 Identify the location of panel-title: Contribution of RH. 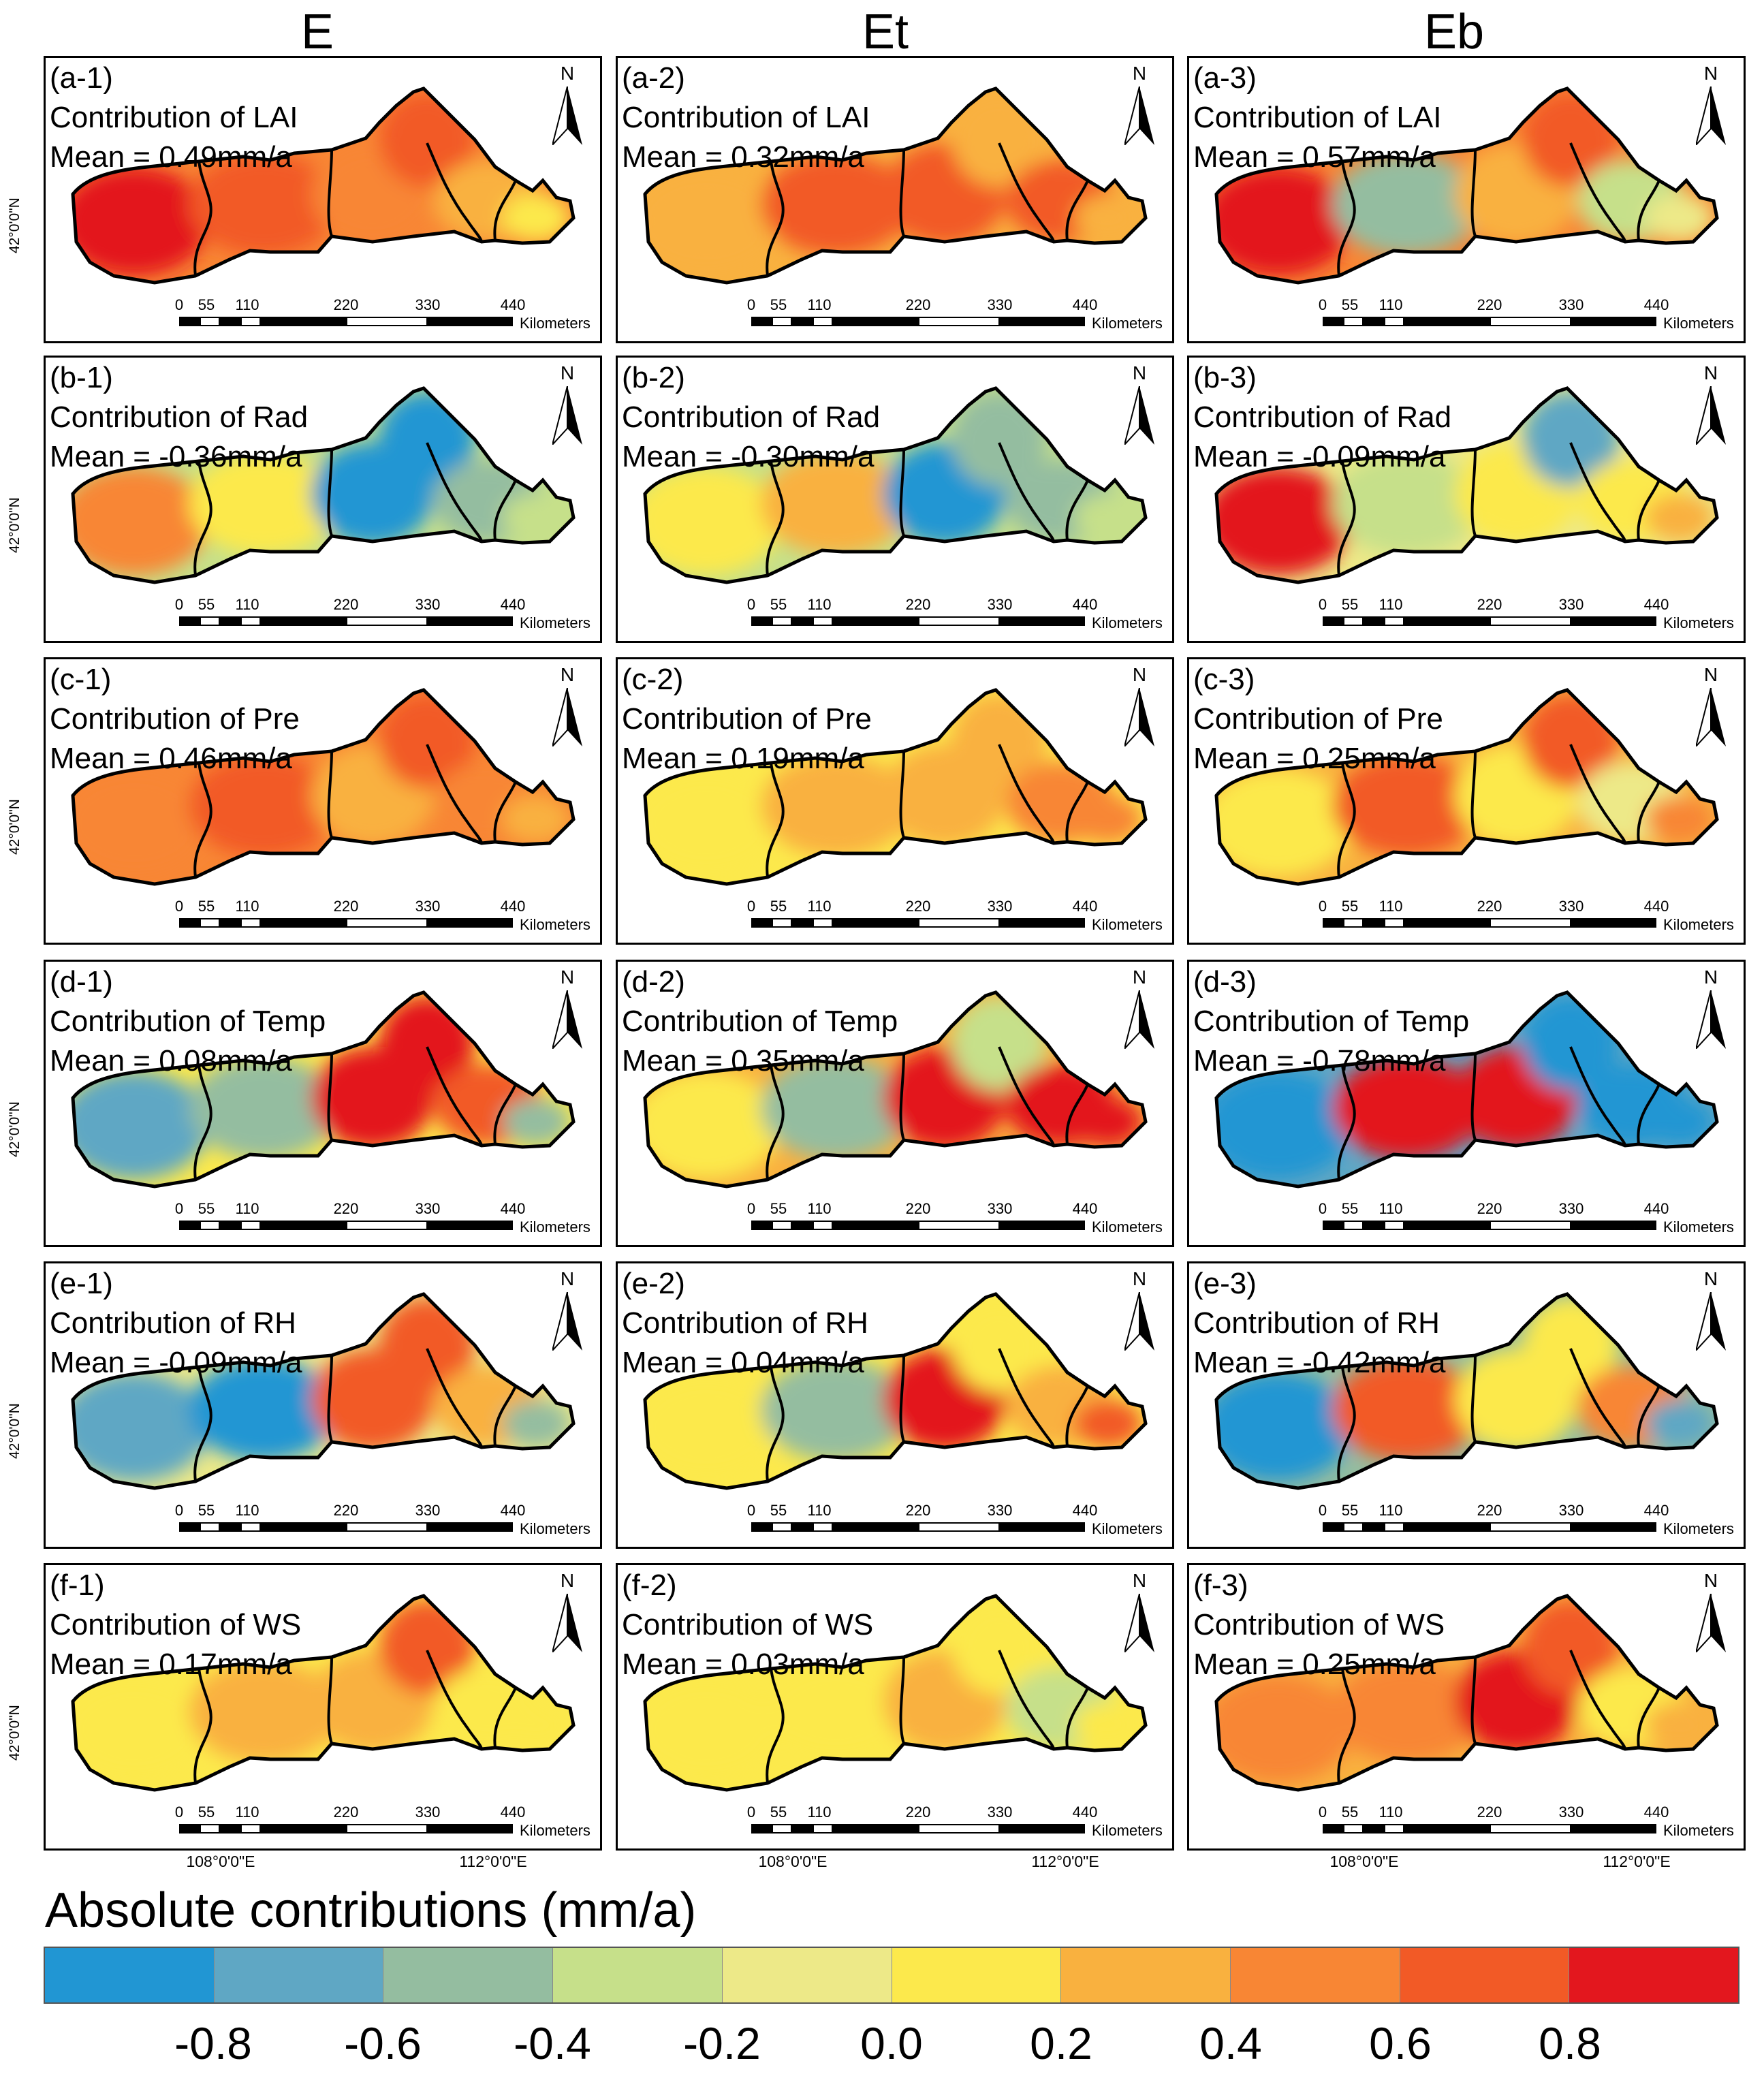
(745, 1323).